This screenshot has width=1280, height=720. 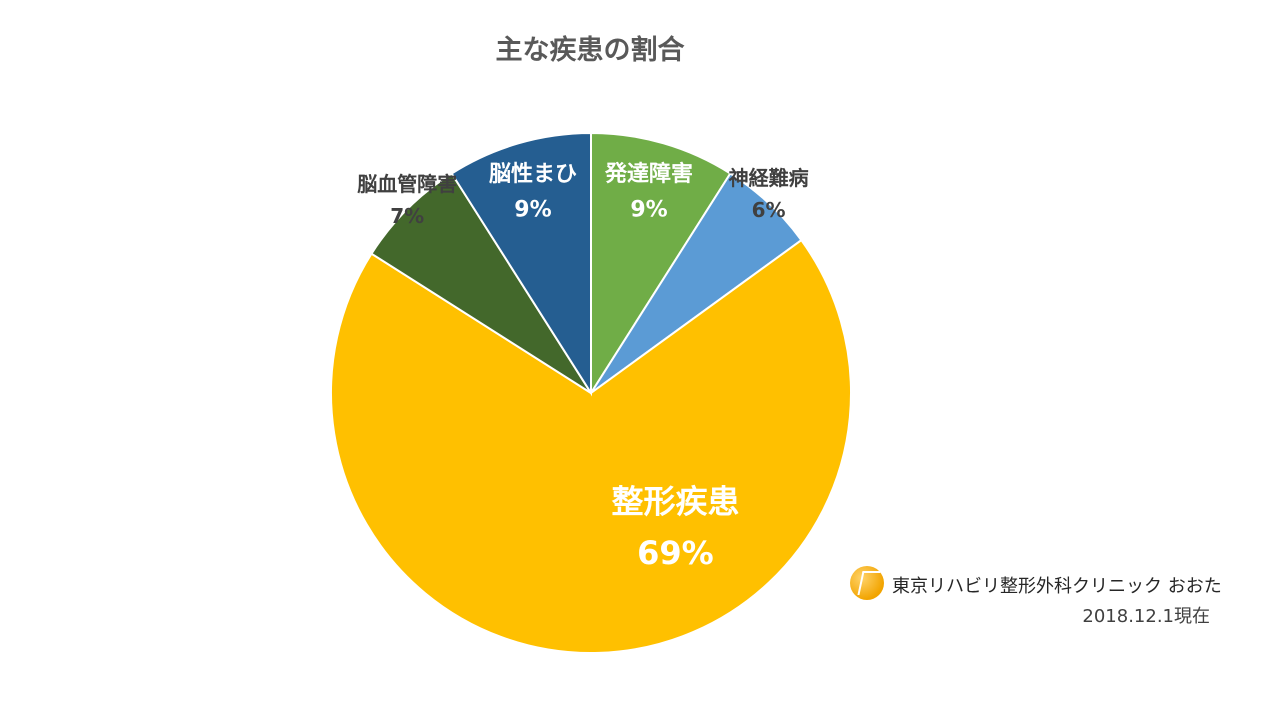 I want to click on slice-value-4: 7%, so click(x=407, y=216).